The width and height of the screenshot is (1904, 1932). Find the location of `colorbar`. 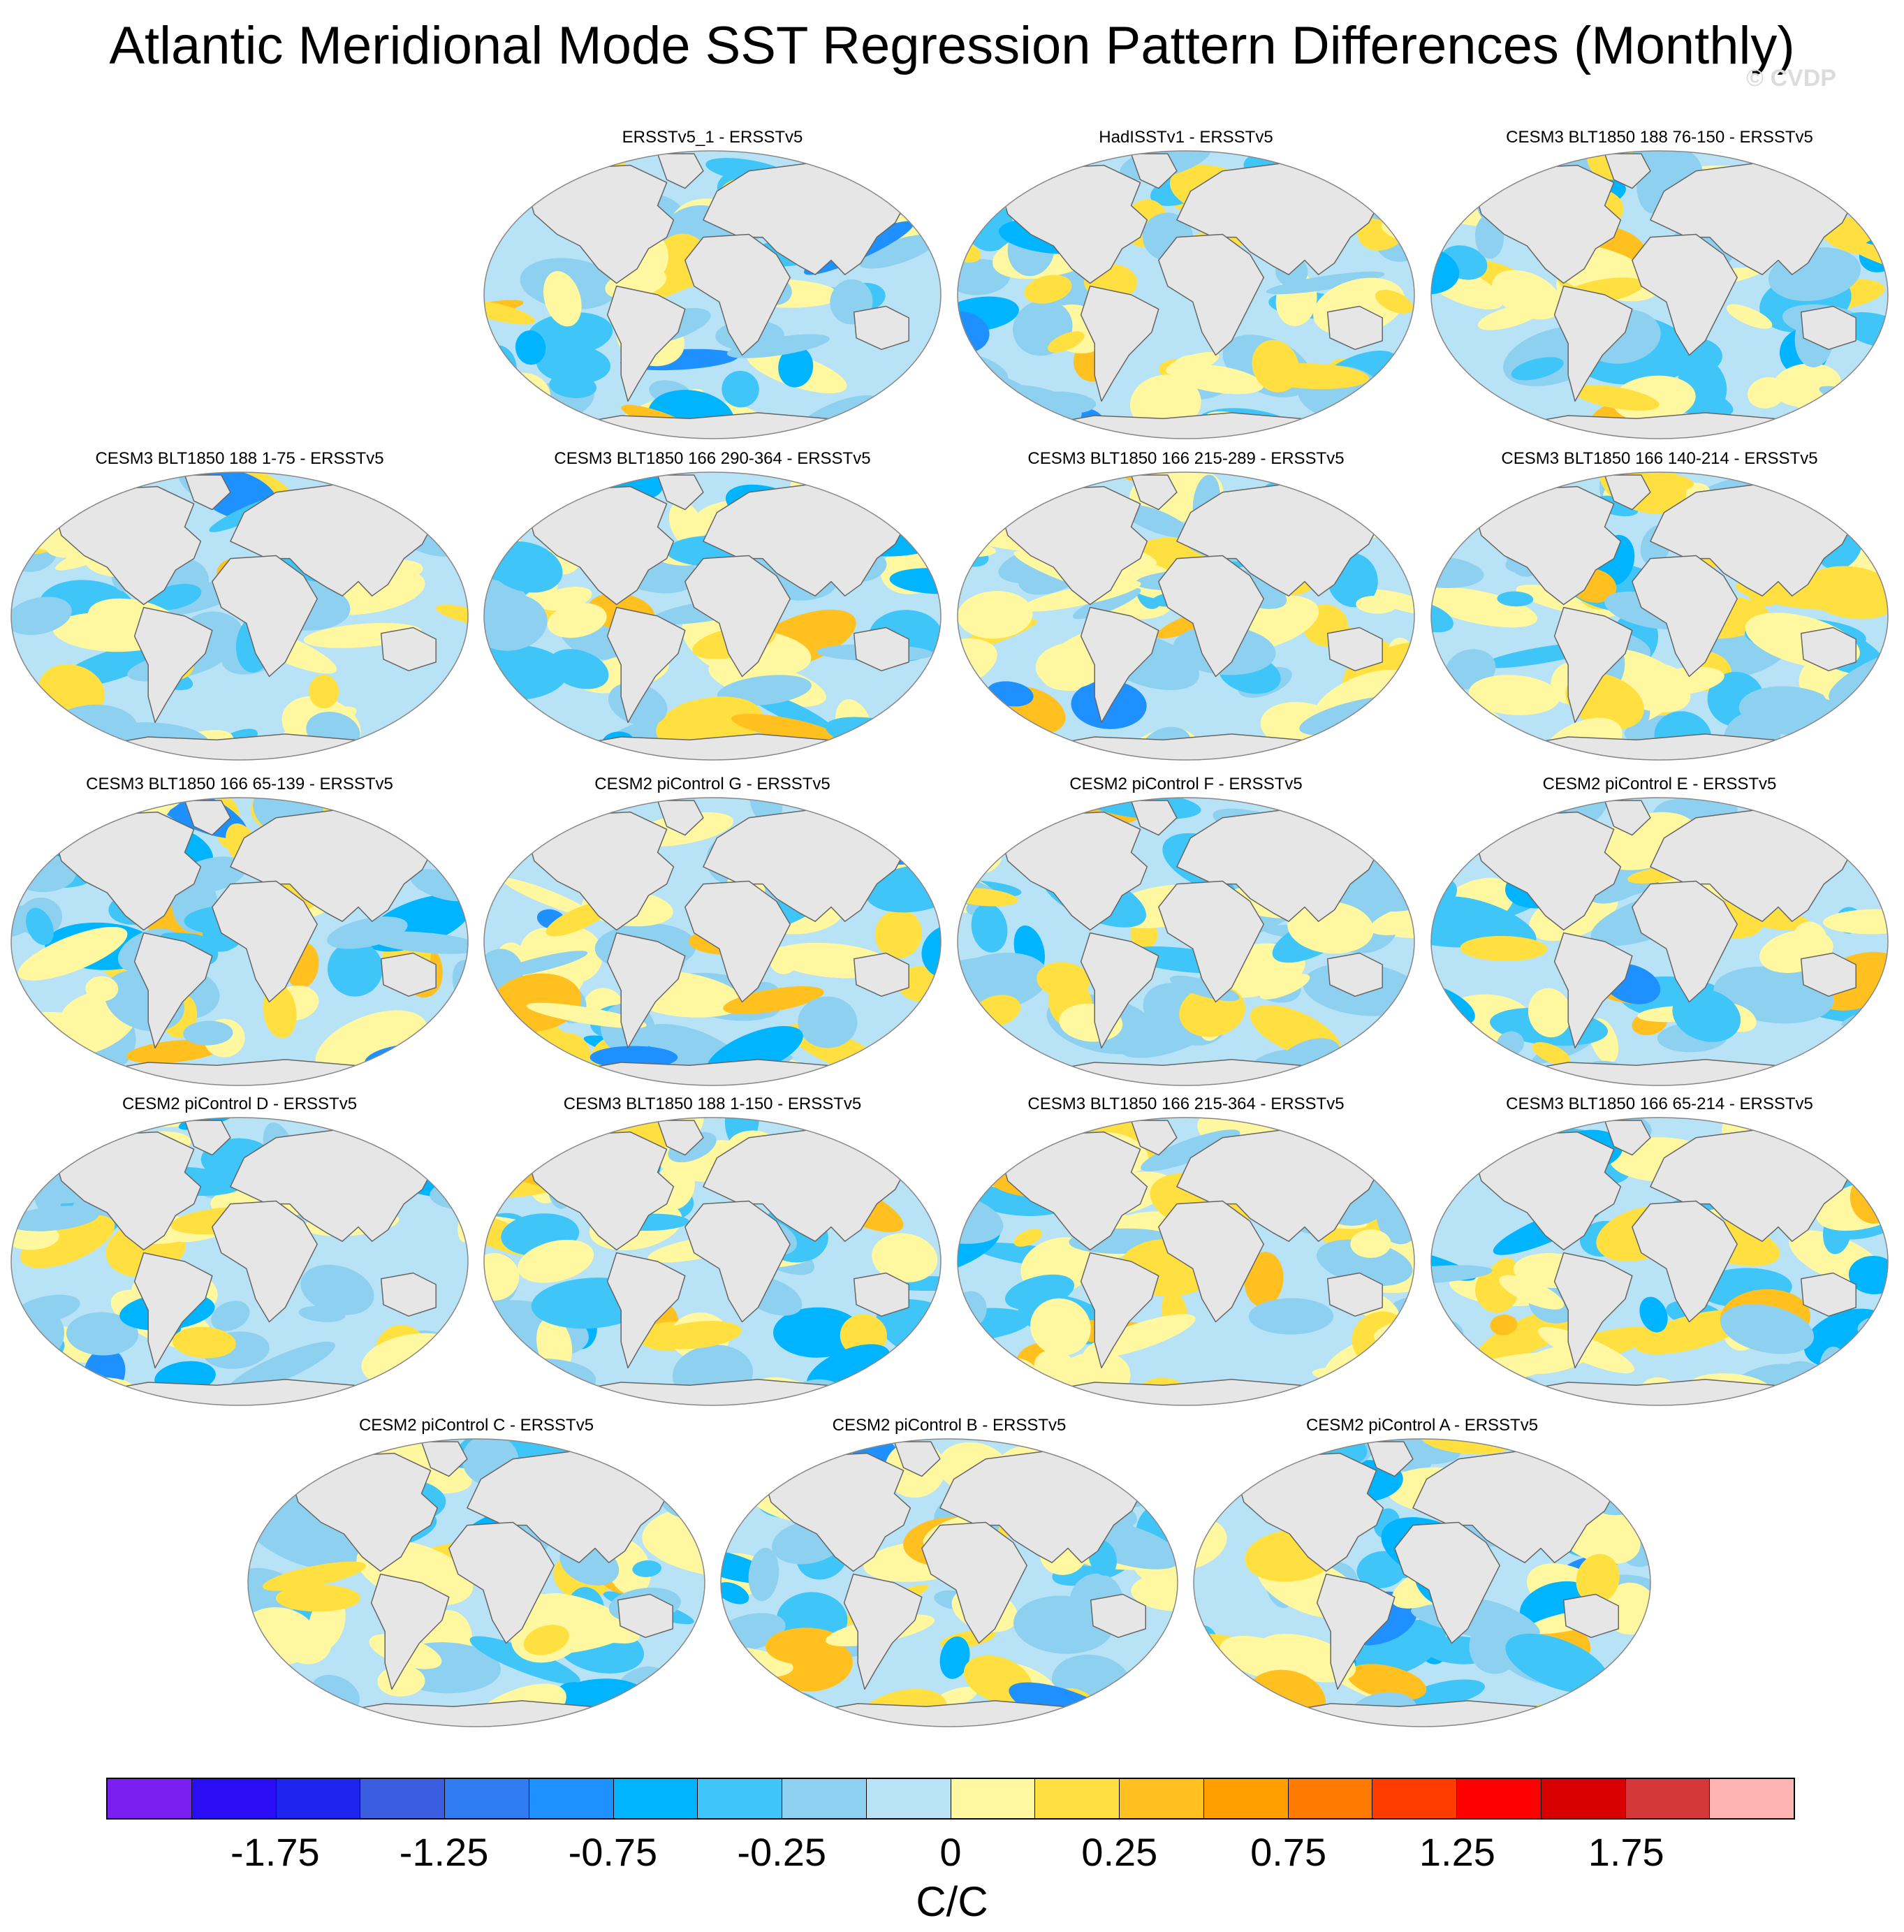

colorbar is located at coordinates (950, 1799).